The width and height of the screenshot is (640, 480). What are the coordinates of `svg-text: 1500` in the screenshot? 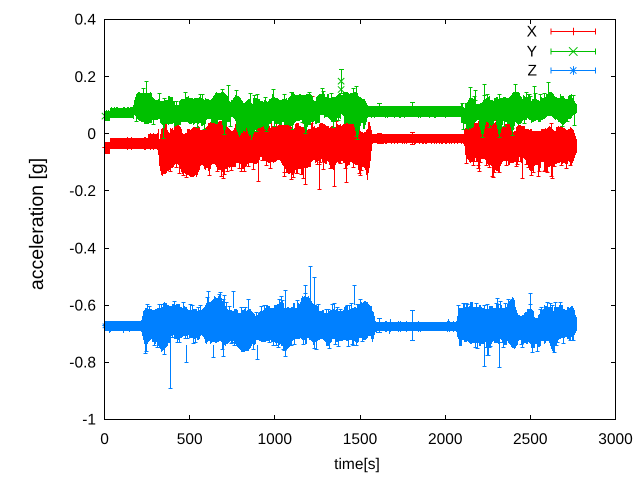 It's located at (360, 439).